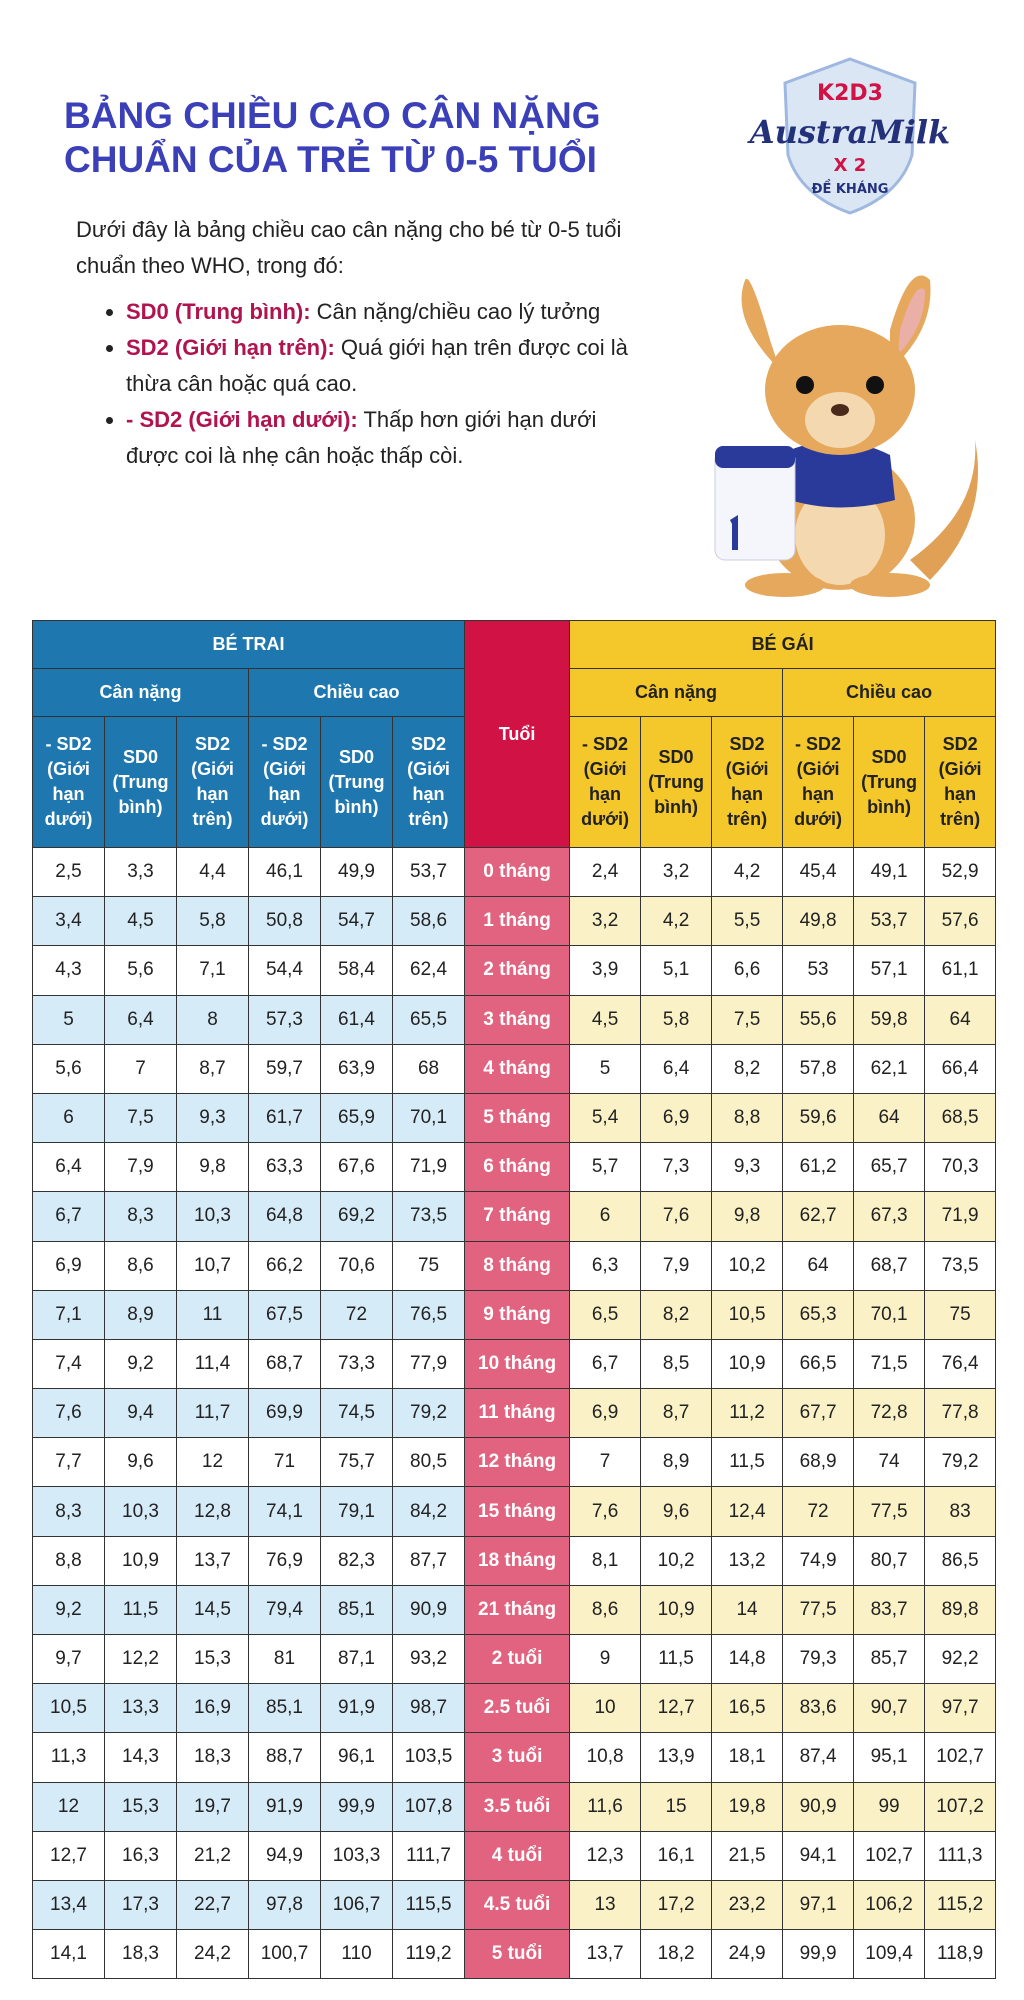 This screenshot has width=1024, height=2000. I want to click on boy-value-cell: 54,7, so click(356, 921).